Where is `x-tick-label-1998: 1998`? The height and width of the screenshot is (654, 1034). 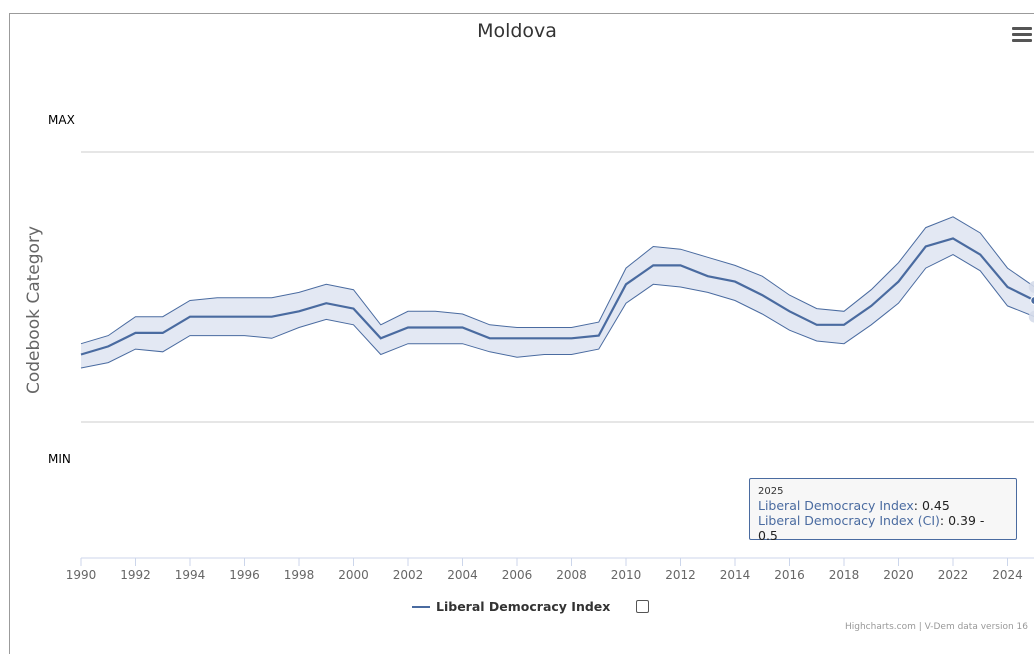
x-tick-label-1998: 1998 is located at coordinates (299, 575).